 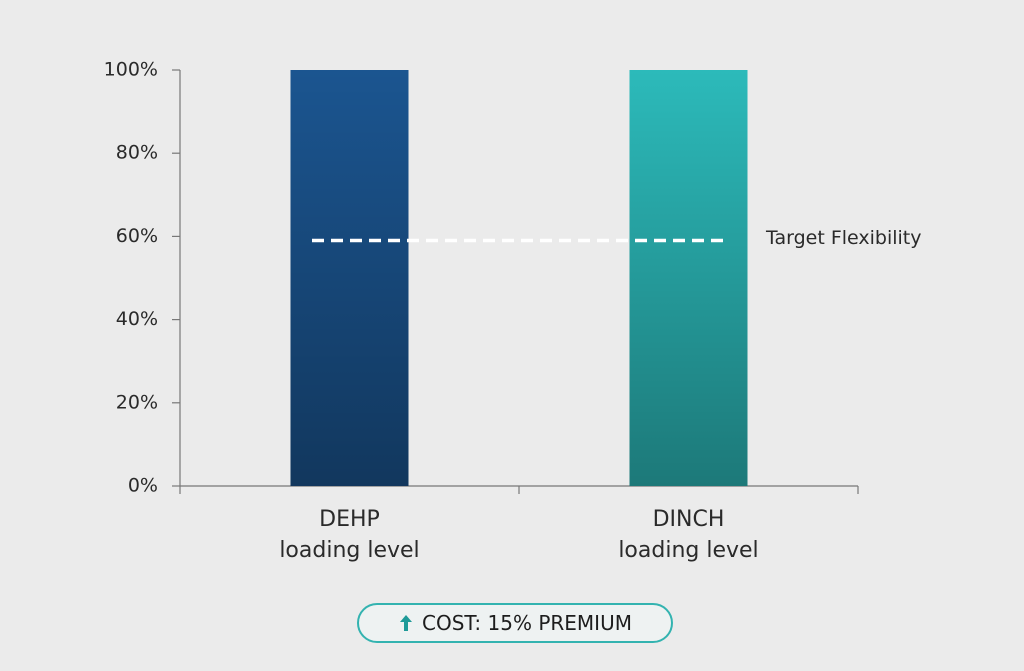 What do you see at coordinates (406, 623) in the screenshot?
I see `arrow-icon` at bounding box center [406, 623].